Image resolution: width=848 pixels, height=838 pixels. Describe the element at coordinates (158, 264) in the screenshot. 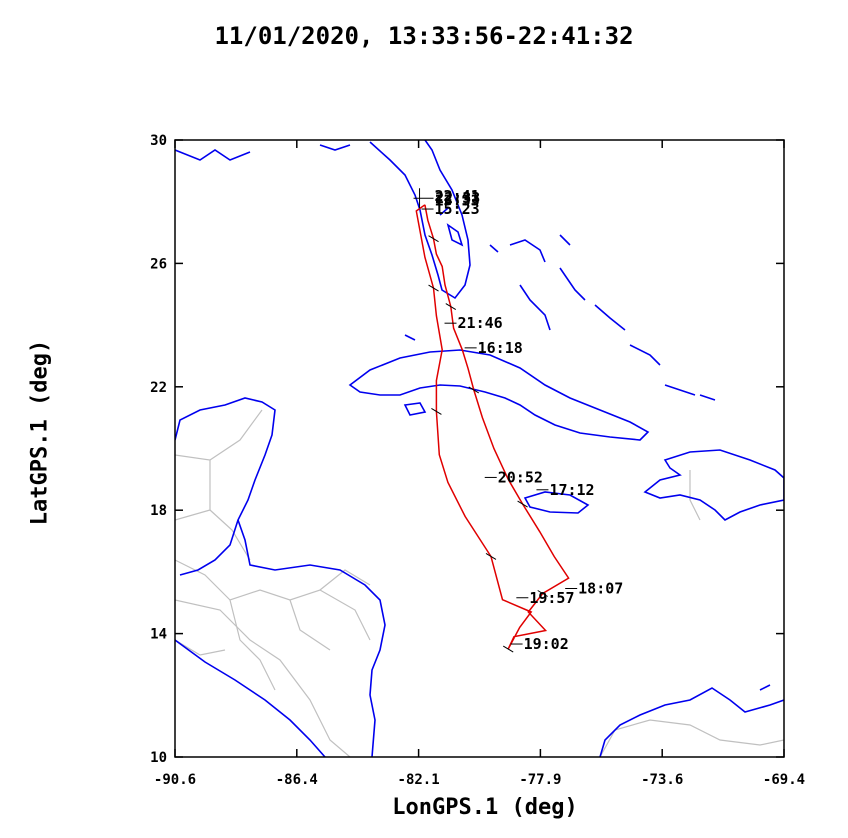

I see `y-tick-label: 26` at that location.